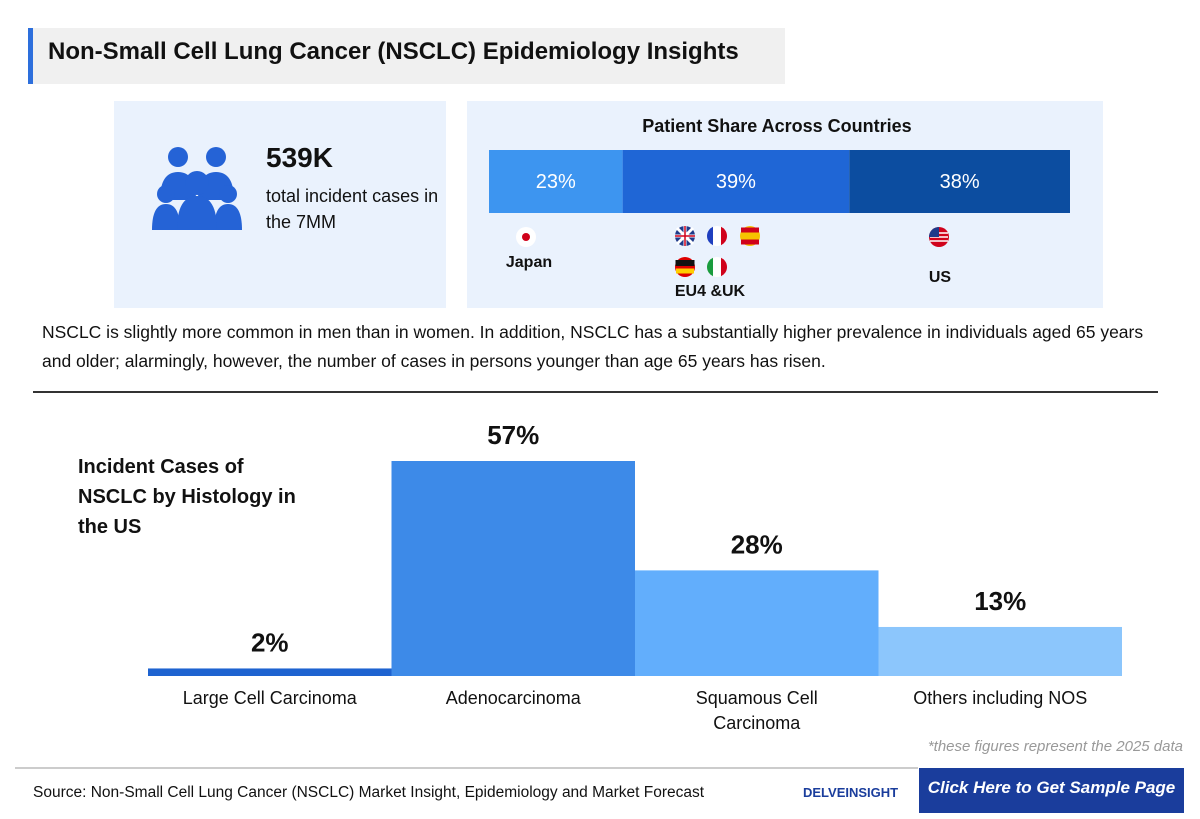 This screenshot has width=1200, height=819. I want to click on stat-text: total incident cases in the 7MM, so click(352, 209).